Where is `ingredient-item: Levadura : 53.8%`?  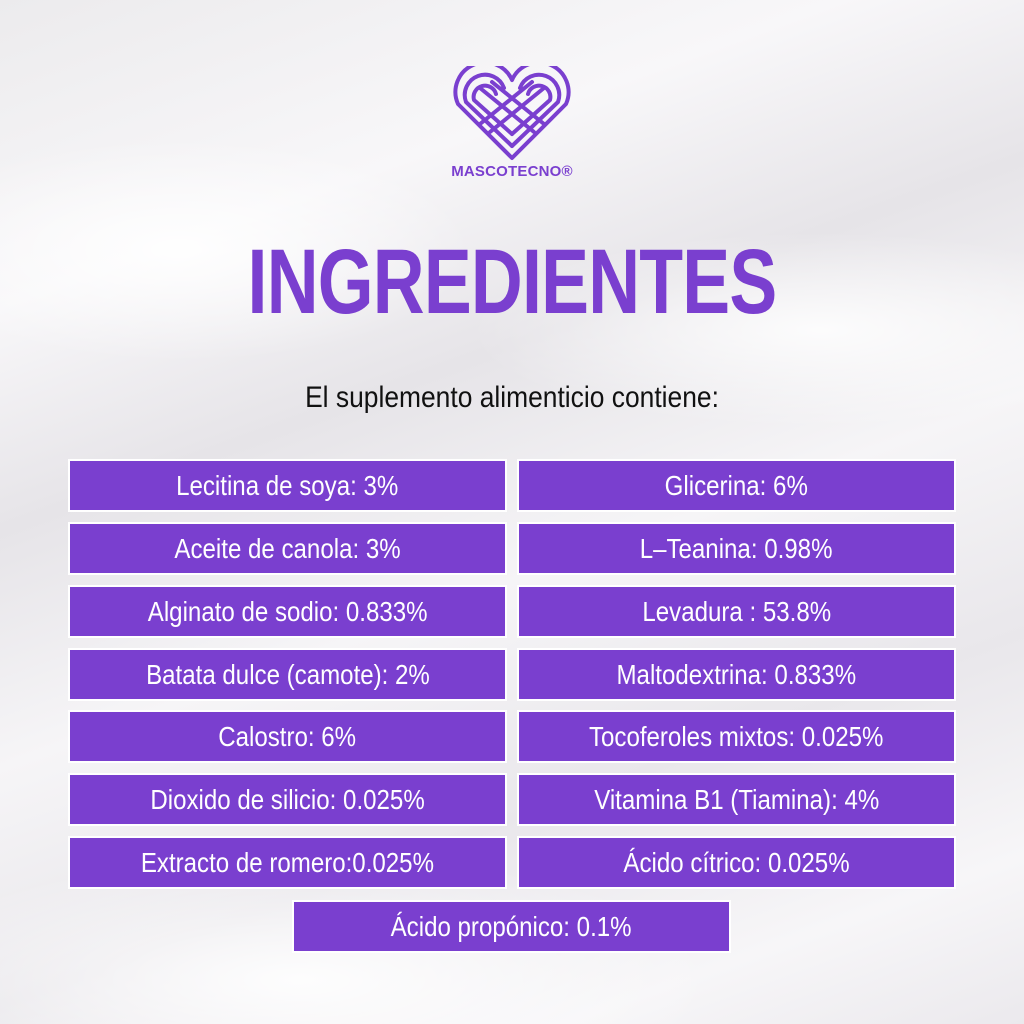 ingredient-item: Levadura : 53.8% is located at coordinates (736, 611).